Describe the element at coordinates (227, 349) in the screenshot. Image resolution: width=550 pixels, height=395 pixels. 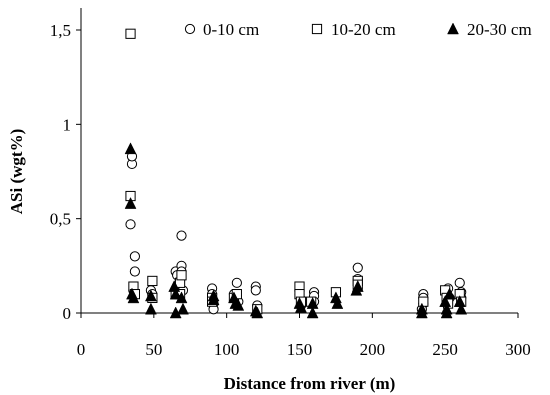
I see `x-tick-label: 100` at that location.